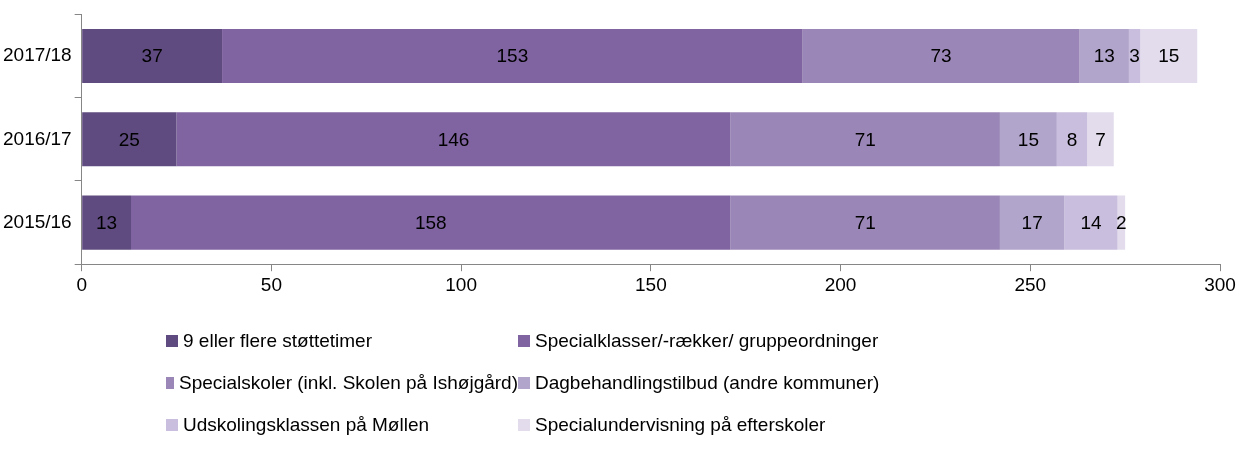  I want to click on legend-label: Dagbehandlingstilbud (andre kommuner), so click(707, 382).